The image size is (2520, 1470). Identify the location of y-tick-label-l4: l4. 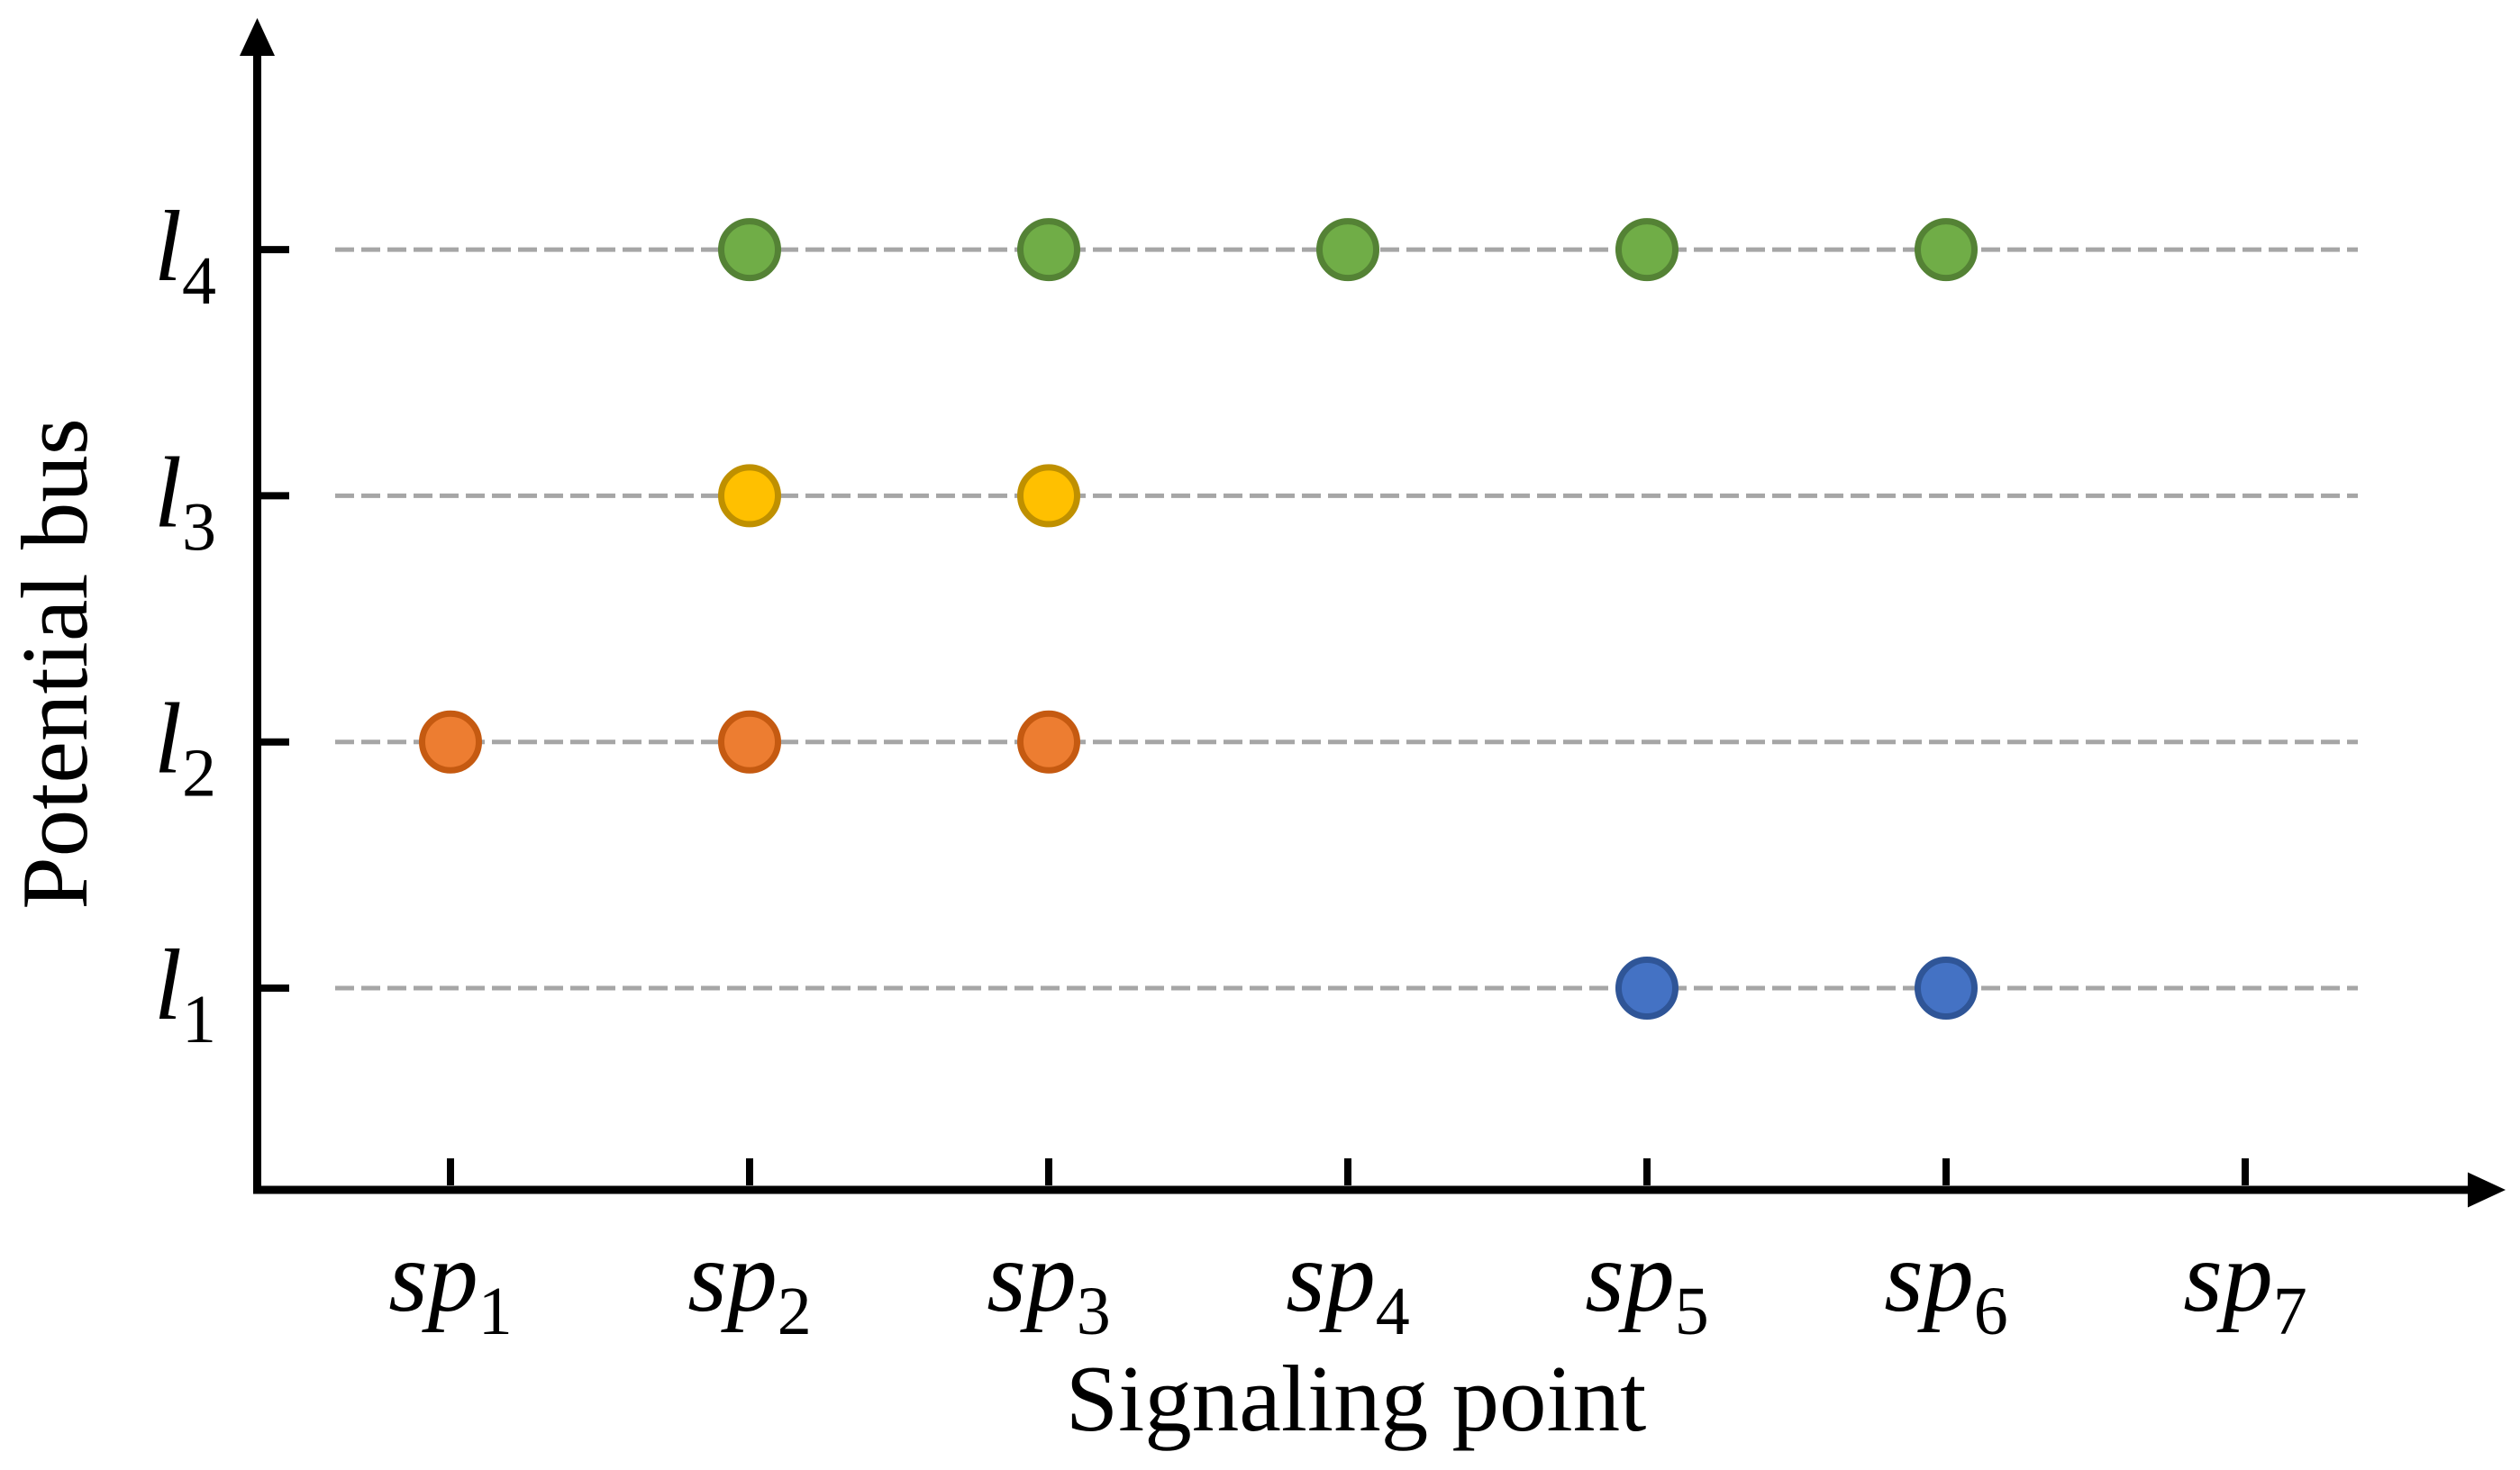
(185, 255).